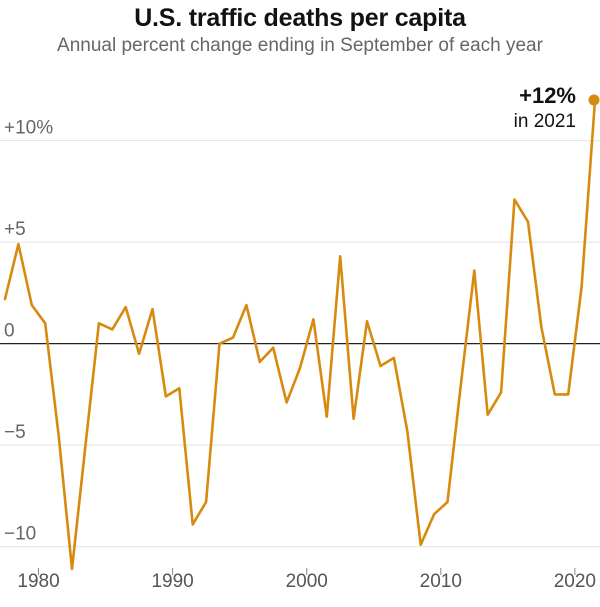 The height and width of the screenshot is (607, 600). What do you see at coordinates (28, 331) in the screenshot?
I see `y-axis-ticks: +10% +5 0 −5 −10` at bounding box center [28, 331].